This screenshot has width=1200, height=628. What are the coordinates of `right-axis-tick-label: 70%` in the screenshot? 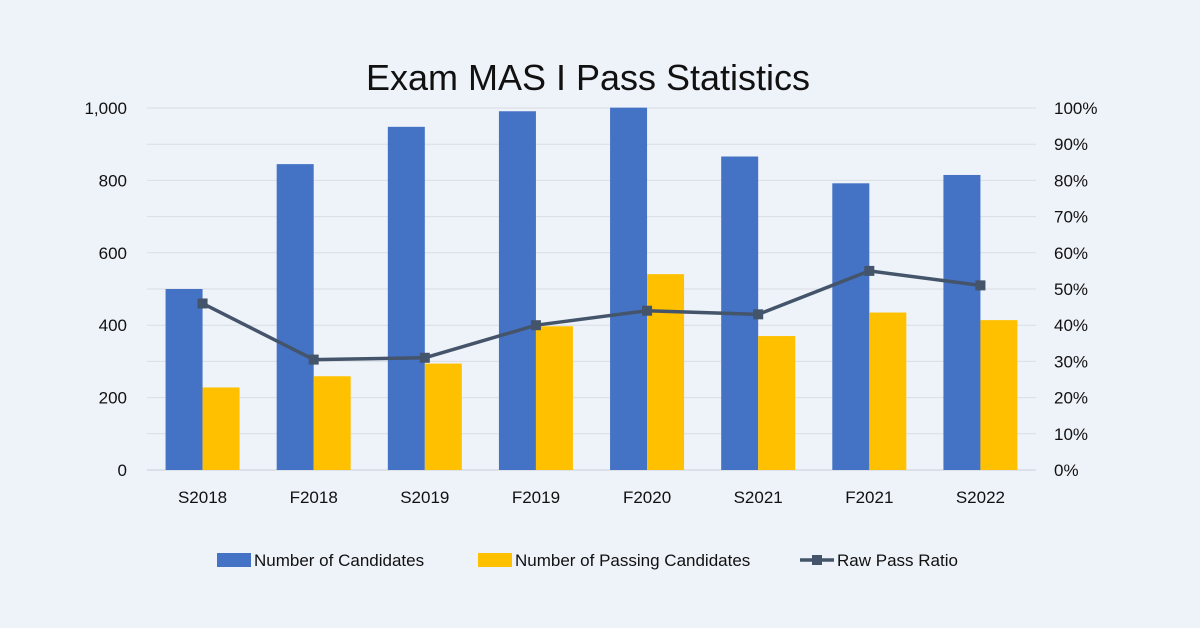 It's located at (1071, 217).